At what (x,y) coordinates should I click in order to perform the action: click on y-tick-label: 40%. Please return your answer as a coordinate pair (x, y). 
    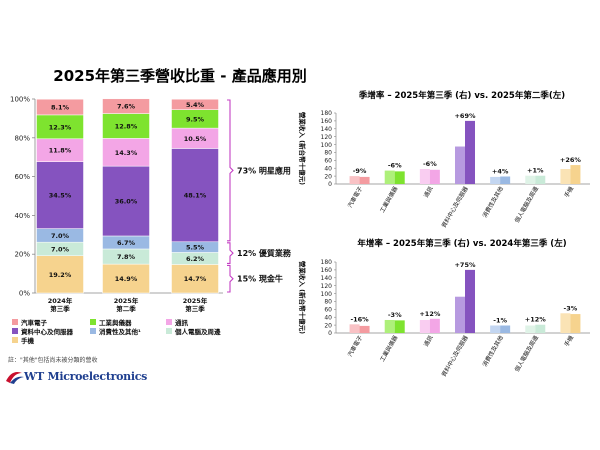
    Looking at the image, I should click on (22, 216).